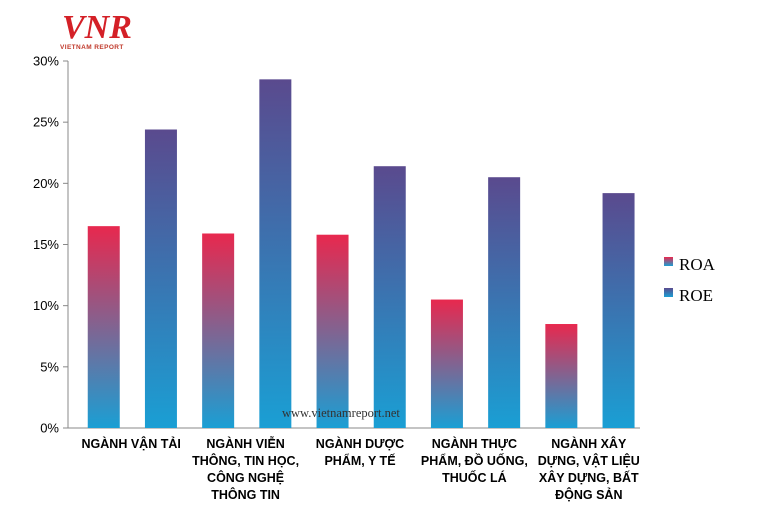 The width and height of the screenshot is (760, 507). Describe the element at coordinates (46, 122) in the screenshot. I see `y-tick-label: 25%` at that location.